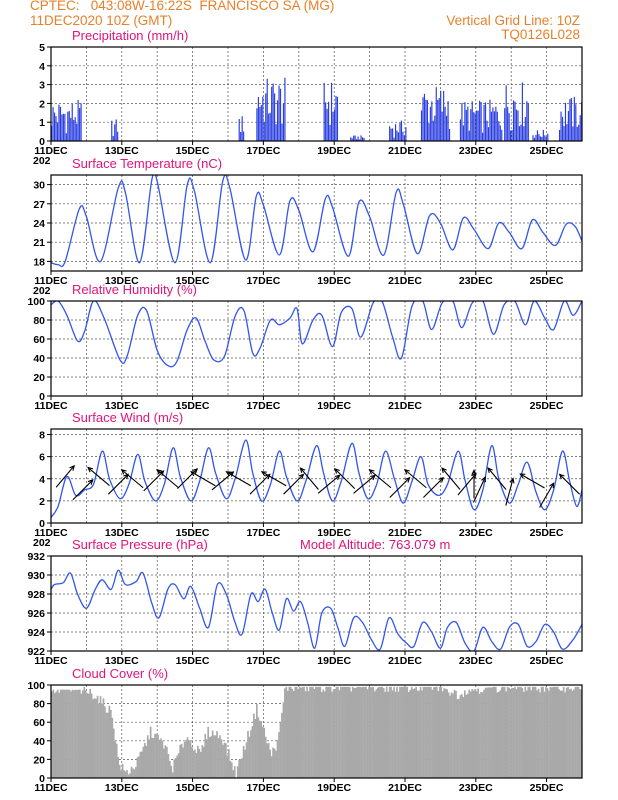 The height and width of the screenshot is (800, 618). I want to click on pres-frame, so click(316, 603).